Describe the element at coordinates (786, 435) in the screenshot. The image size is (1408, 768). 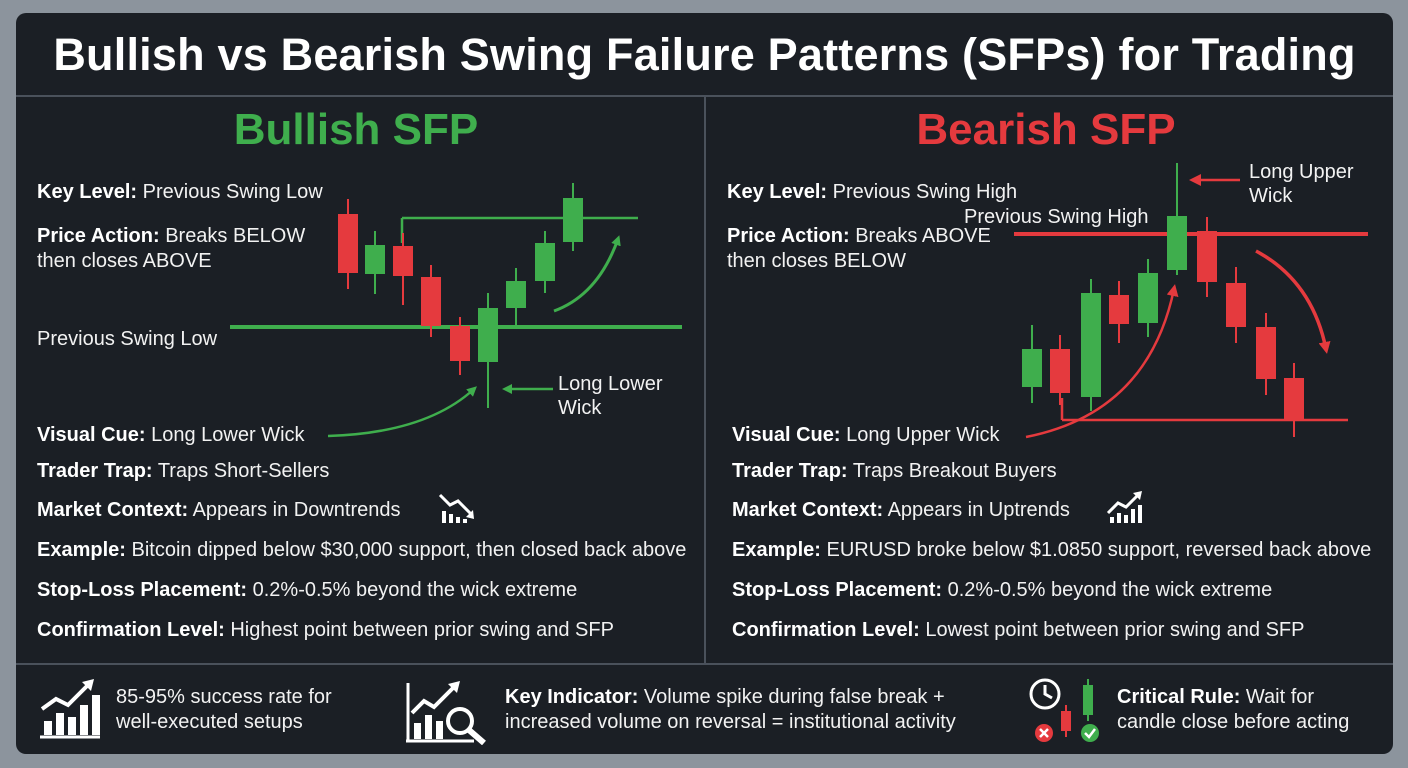
I see `bearish-visual-cue-label: Visual Cue:` at that location.